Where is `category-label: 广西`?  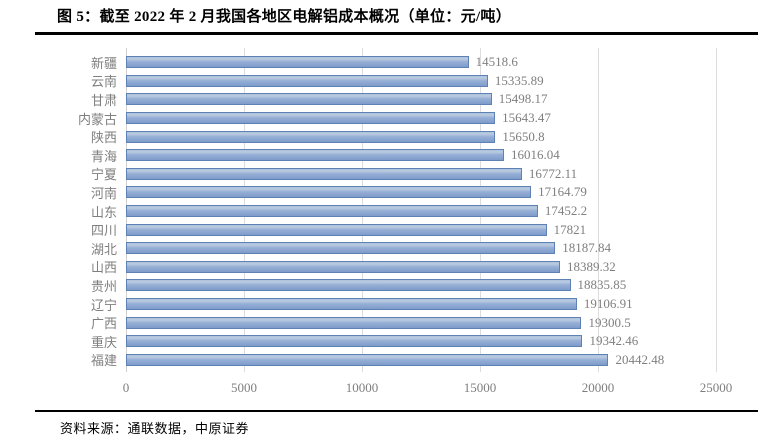 category-label: 广西 is located at coordinates (103, 324).